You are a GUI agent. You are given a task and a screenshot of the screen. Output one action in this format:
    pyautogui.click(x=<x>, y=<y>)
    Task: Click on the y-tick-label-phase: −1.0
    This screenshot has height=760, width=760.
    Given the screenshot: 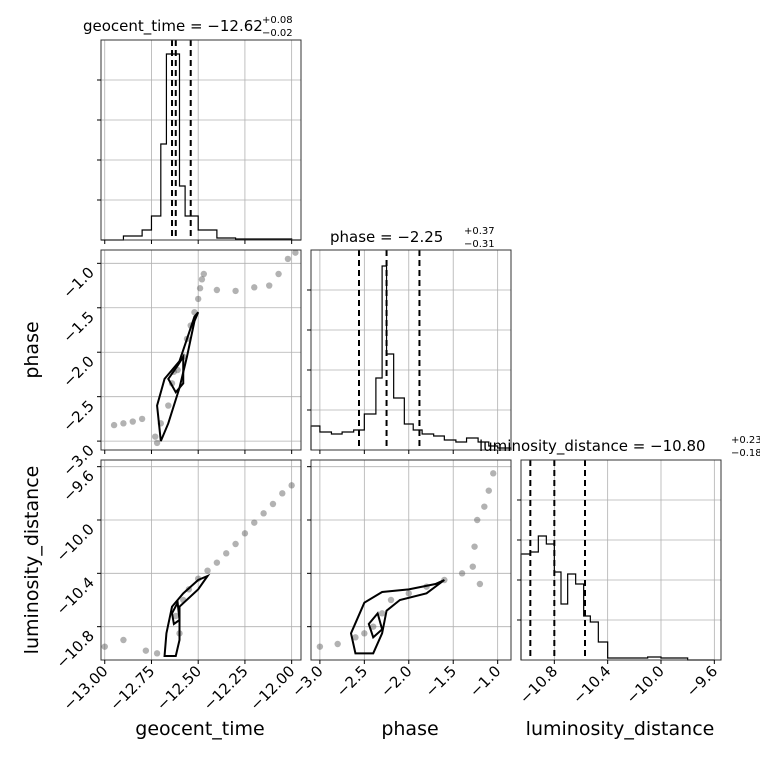 What is the action you would take?
    pyautogui.click(x=78, y=282)
    